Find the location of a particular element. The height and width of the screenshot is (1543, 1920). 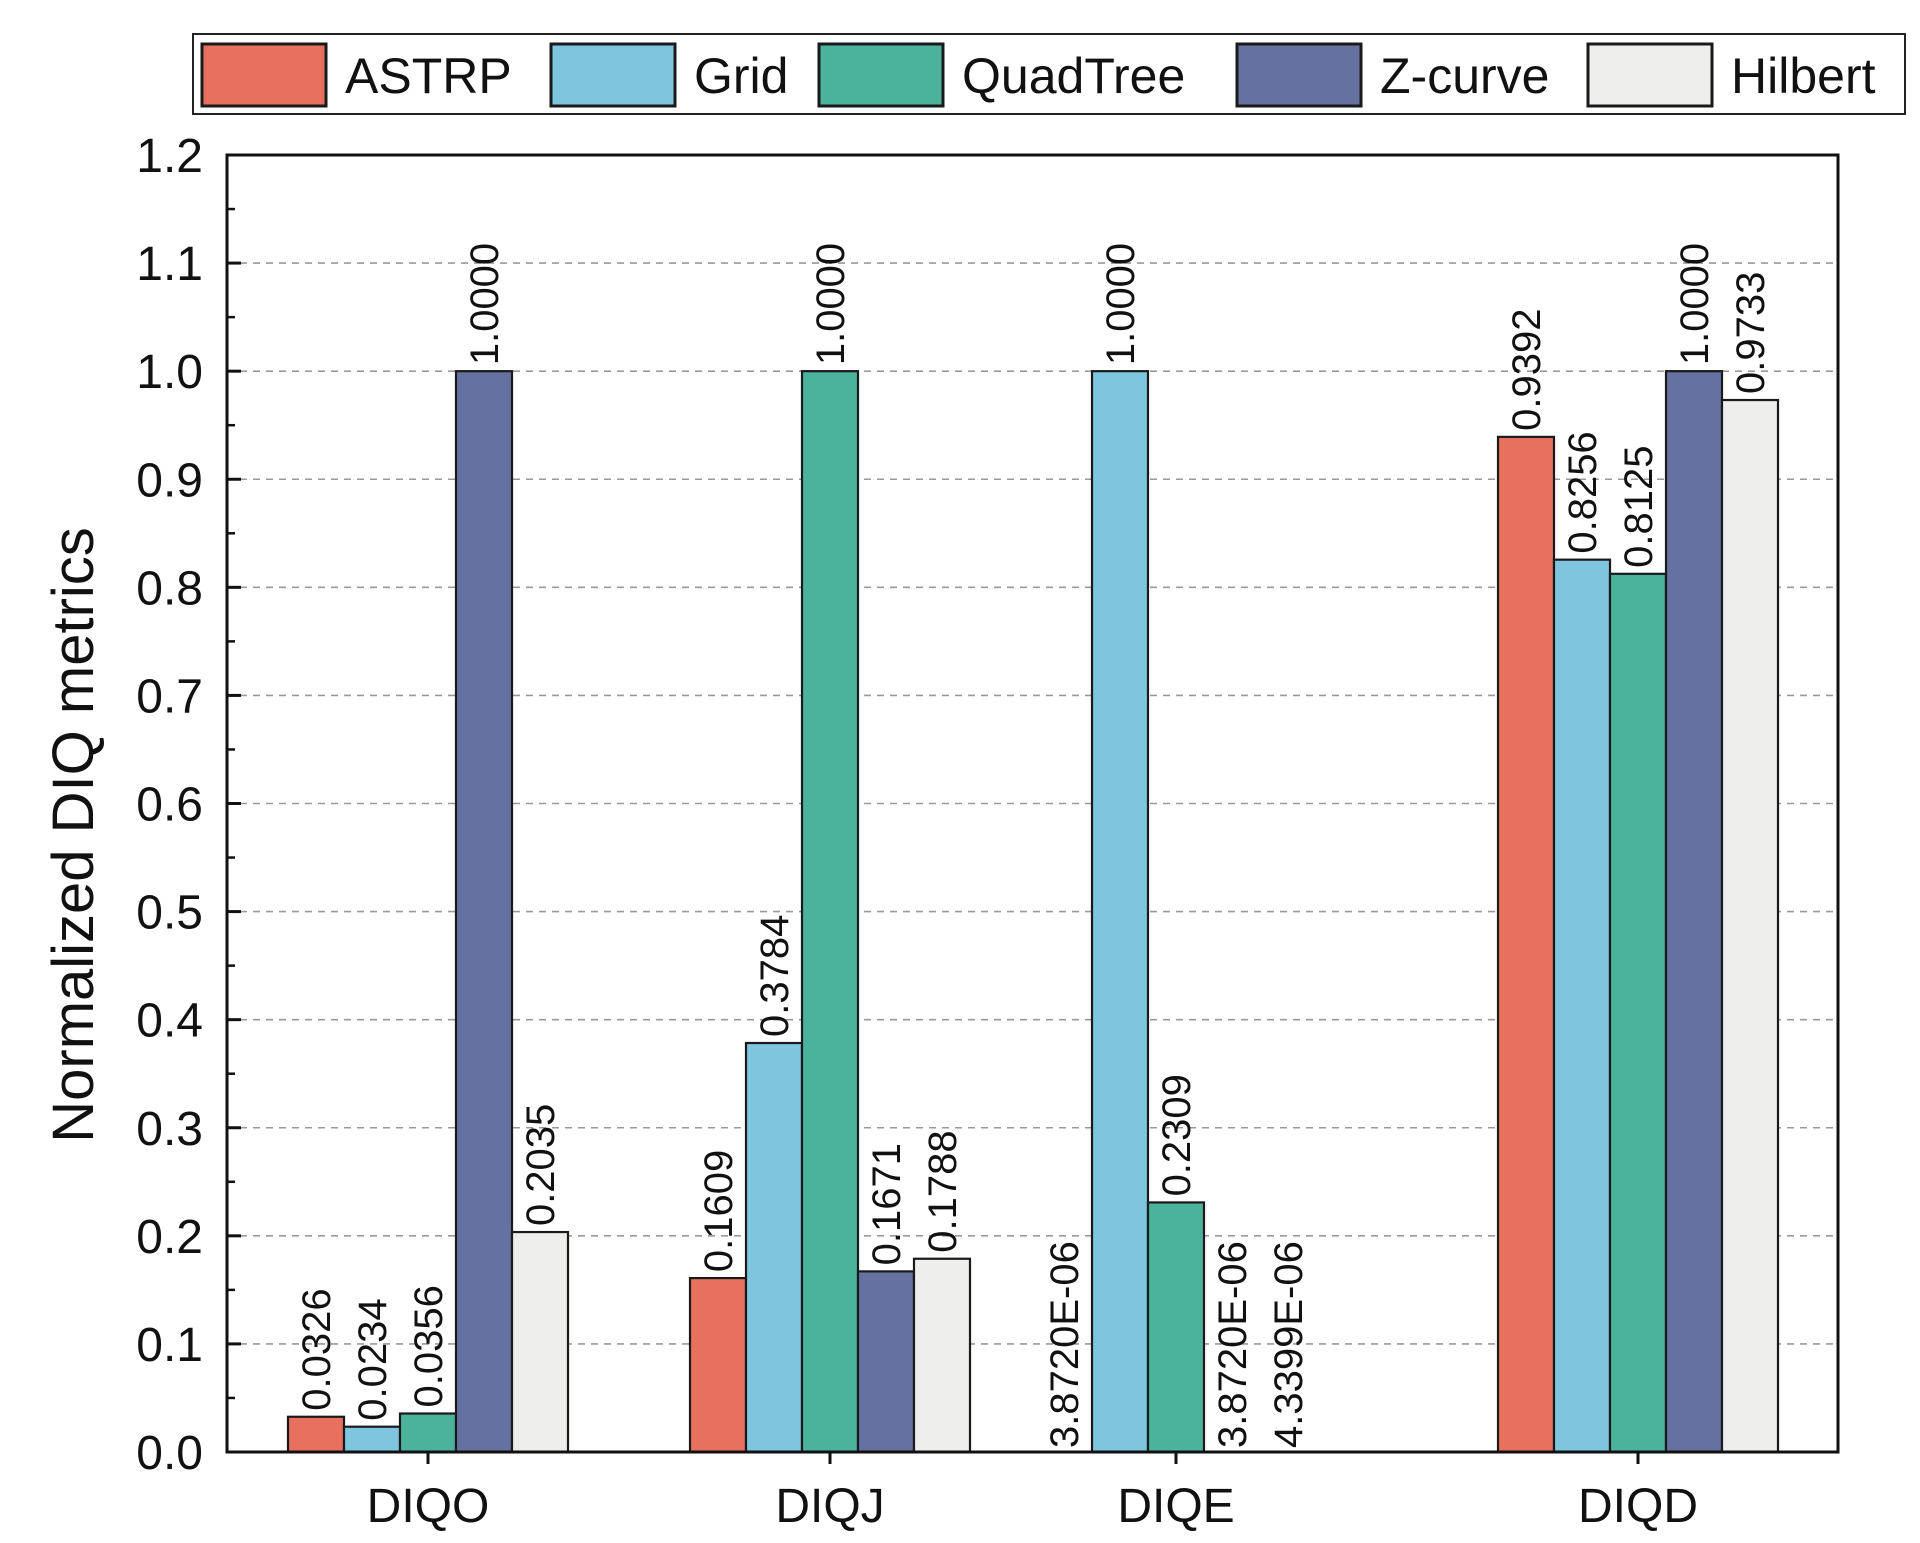

data-label: 0.0234 is located at coordinates (373, 1359).